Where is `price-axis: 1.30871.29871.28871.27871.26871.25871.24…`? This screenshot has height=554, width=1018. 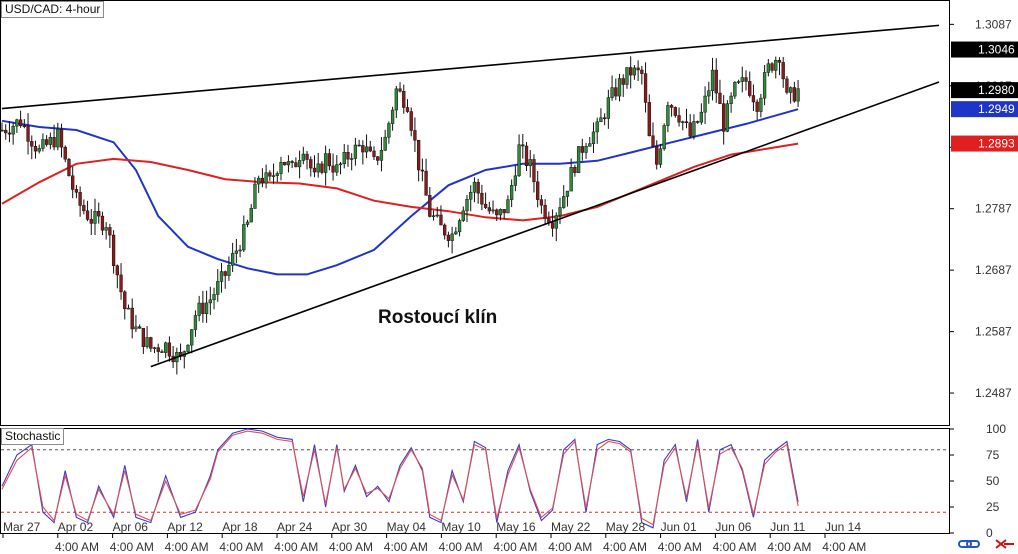
price-axis: 1.30871.29871.28871.27871.26871.25871.24… is located at coordinates (981, 208).